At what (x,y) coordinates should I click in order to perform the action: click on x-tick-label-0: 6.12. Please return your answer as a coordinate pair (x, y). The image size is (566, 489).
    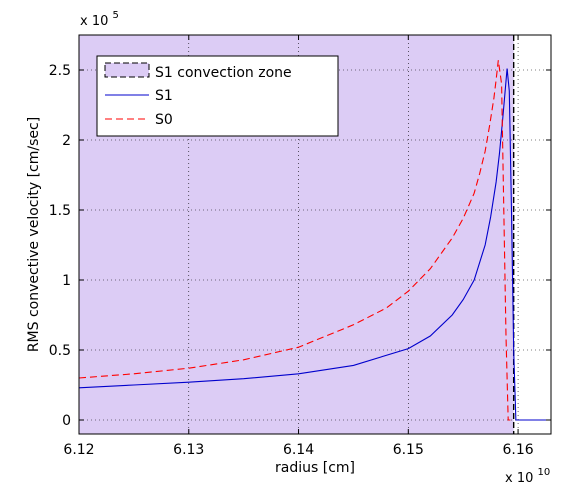
    Looking at the image, I should click on (78, 450).